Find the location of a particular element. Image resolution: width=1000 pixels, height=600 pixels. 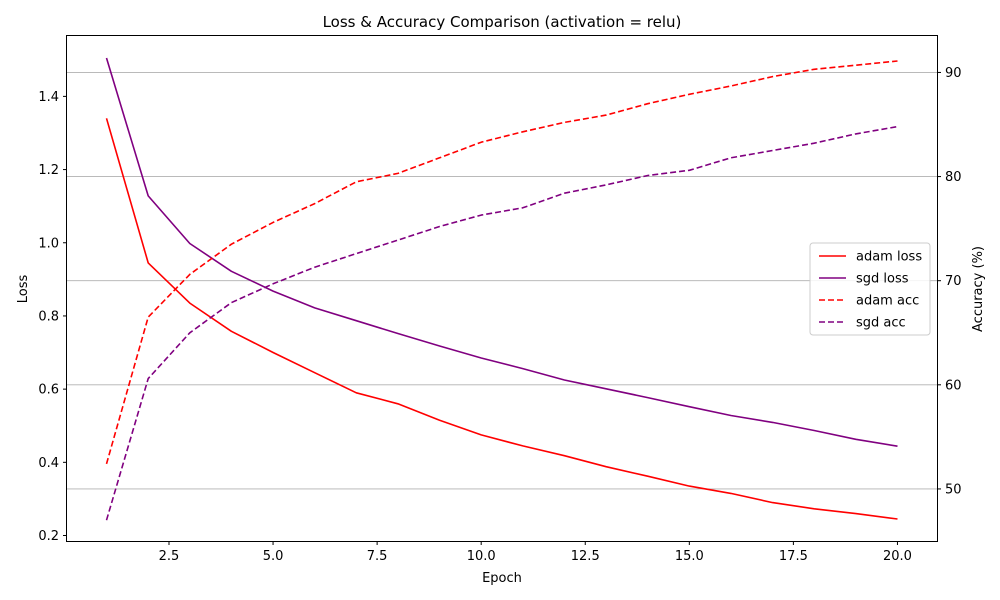

y-right-tick-label: 90 is located at coordinates (953, 73).